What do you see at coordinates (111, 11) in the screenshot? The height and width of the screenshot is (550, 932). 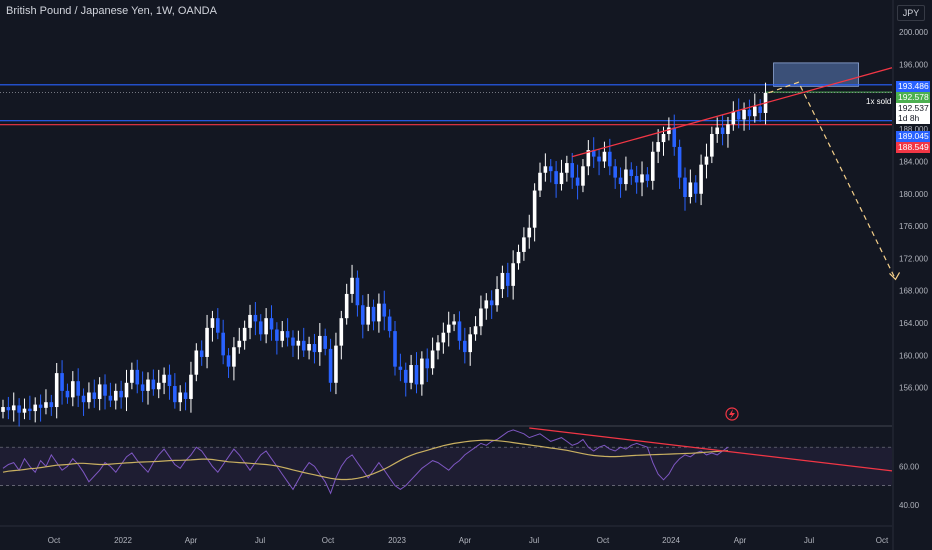 I see `symbol-title: British Pound / Japanese Yen, 1W, OANDA` at bounding box center [111, 11].